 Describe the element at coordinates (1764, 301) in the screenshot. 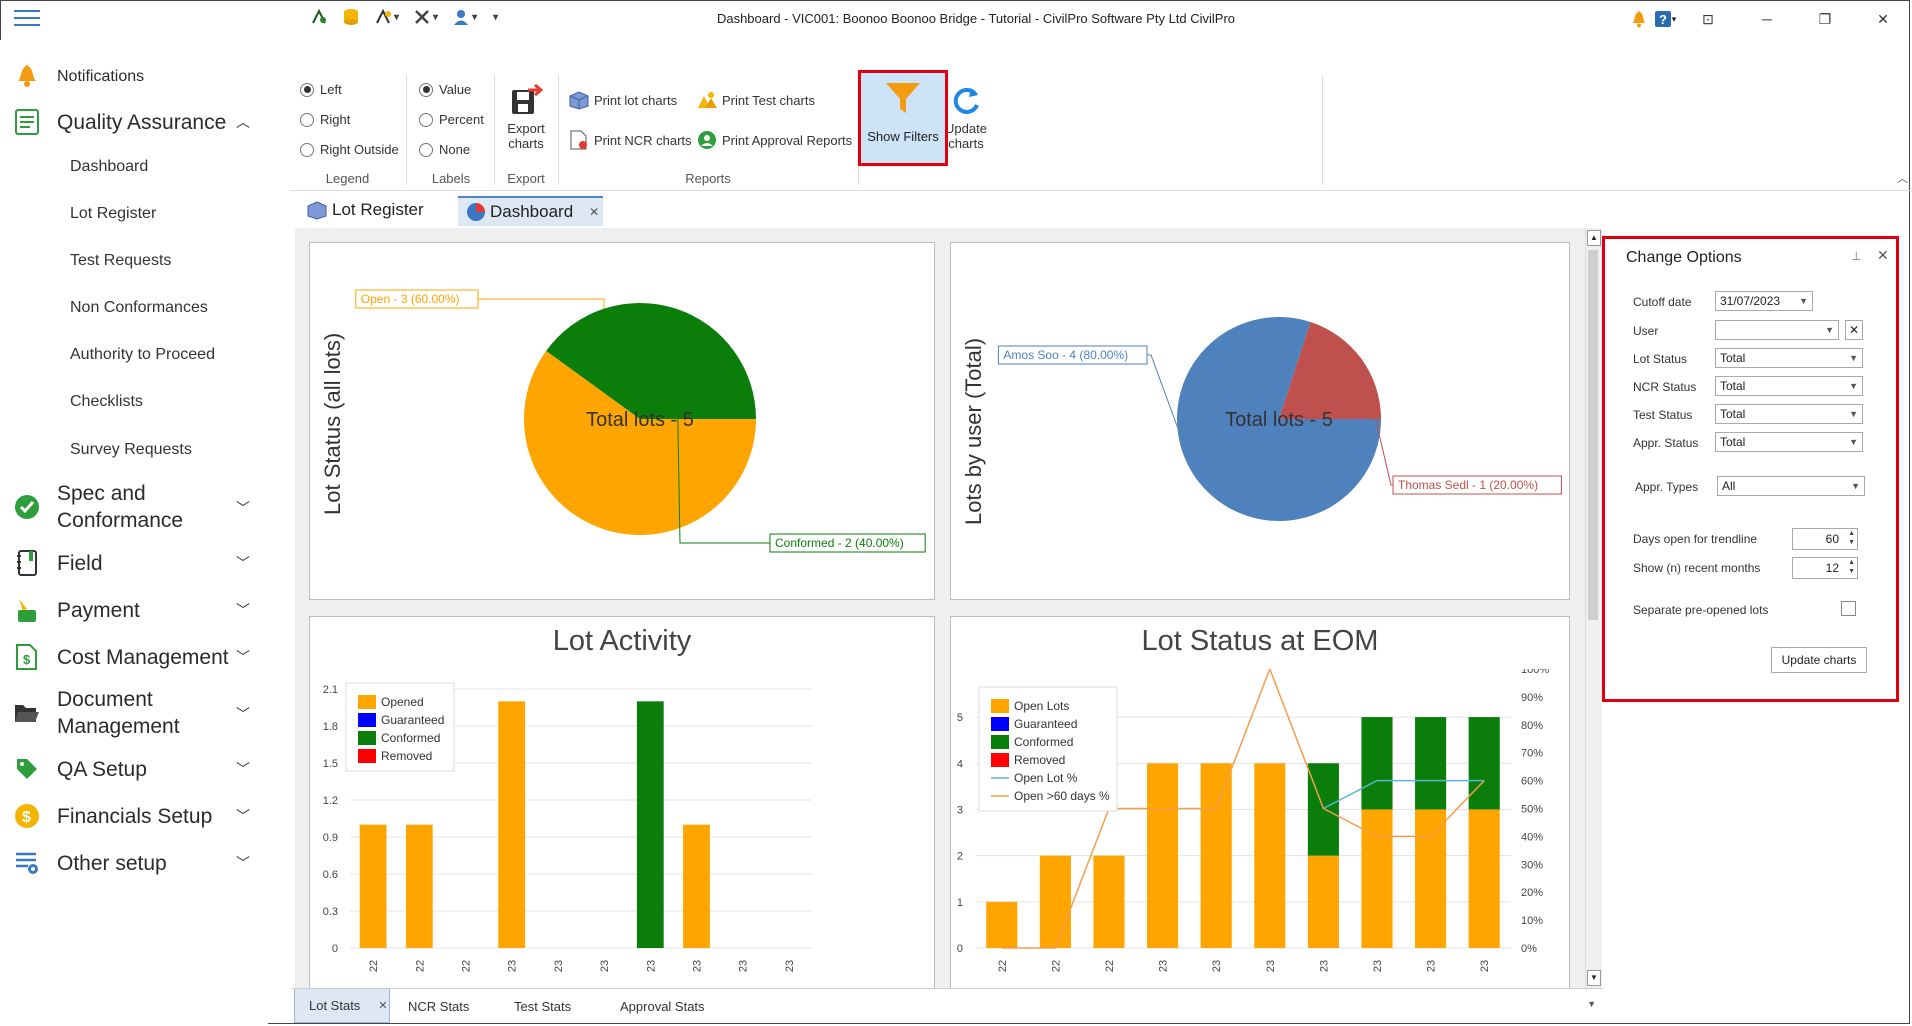

I see `cutoff-date-picker: 31/07/2023 ▼` at that location.